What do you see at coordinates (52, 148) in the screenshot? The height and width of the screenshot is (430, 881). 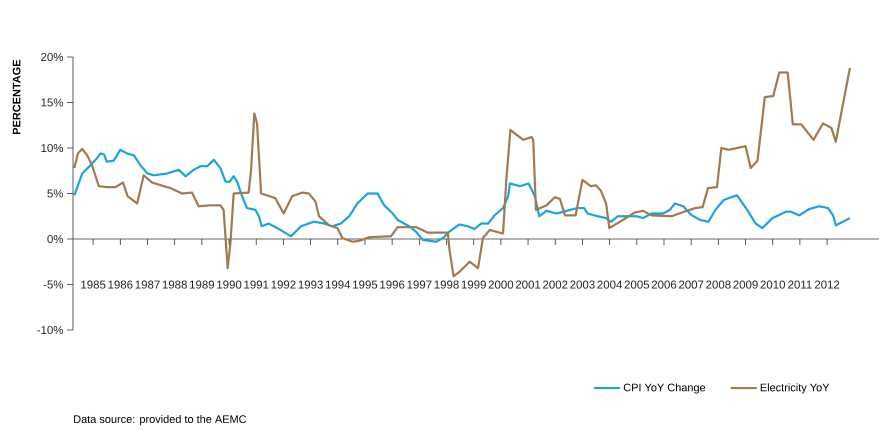 I see `y-tick-label: 10%` at bounding box center [52, 148].